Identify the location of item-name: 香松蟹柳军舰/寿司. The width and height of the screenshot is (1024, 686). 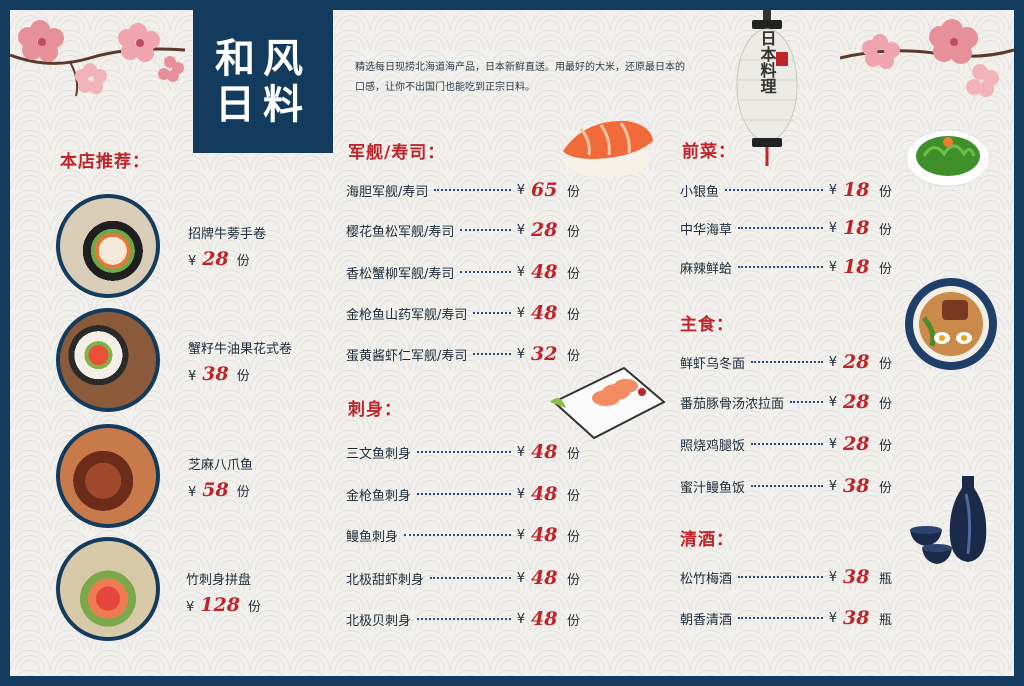
(400, 274).